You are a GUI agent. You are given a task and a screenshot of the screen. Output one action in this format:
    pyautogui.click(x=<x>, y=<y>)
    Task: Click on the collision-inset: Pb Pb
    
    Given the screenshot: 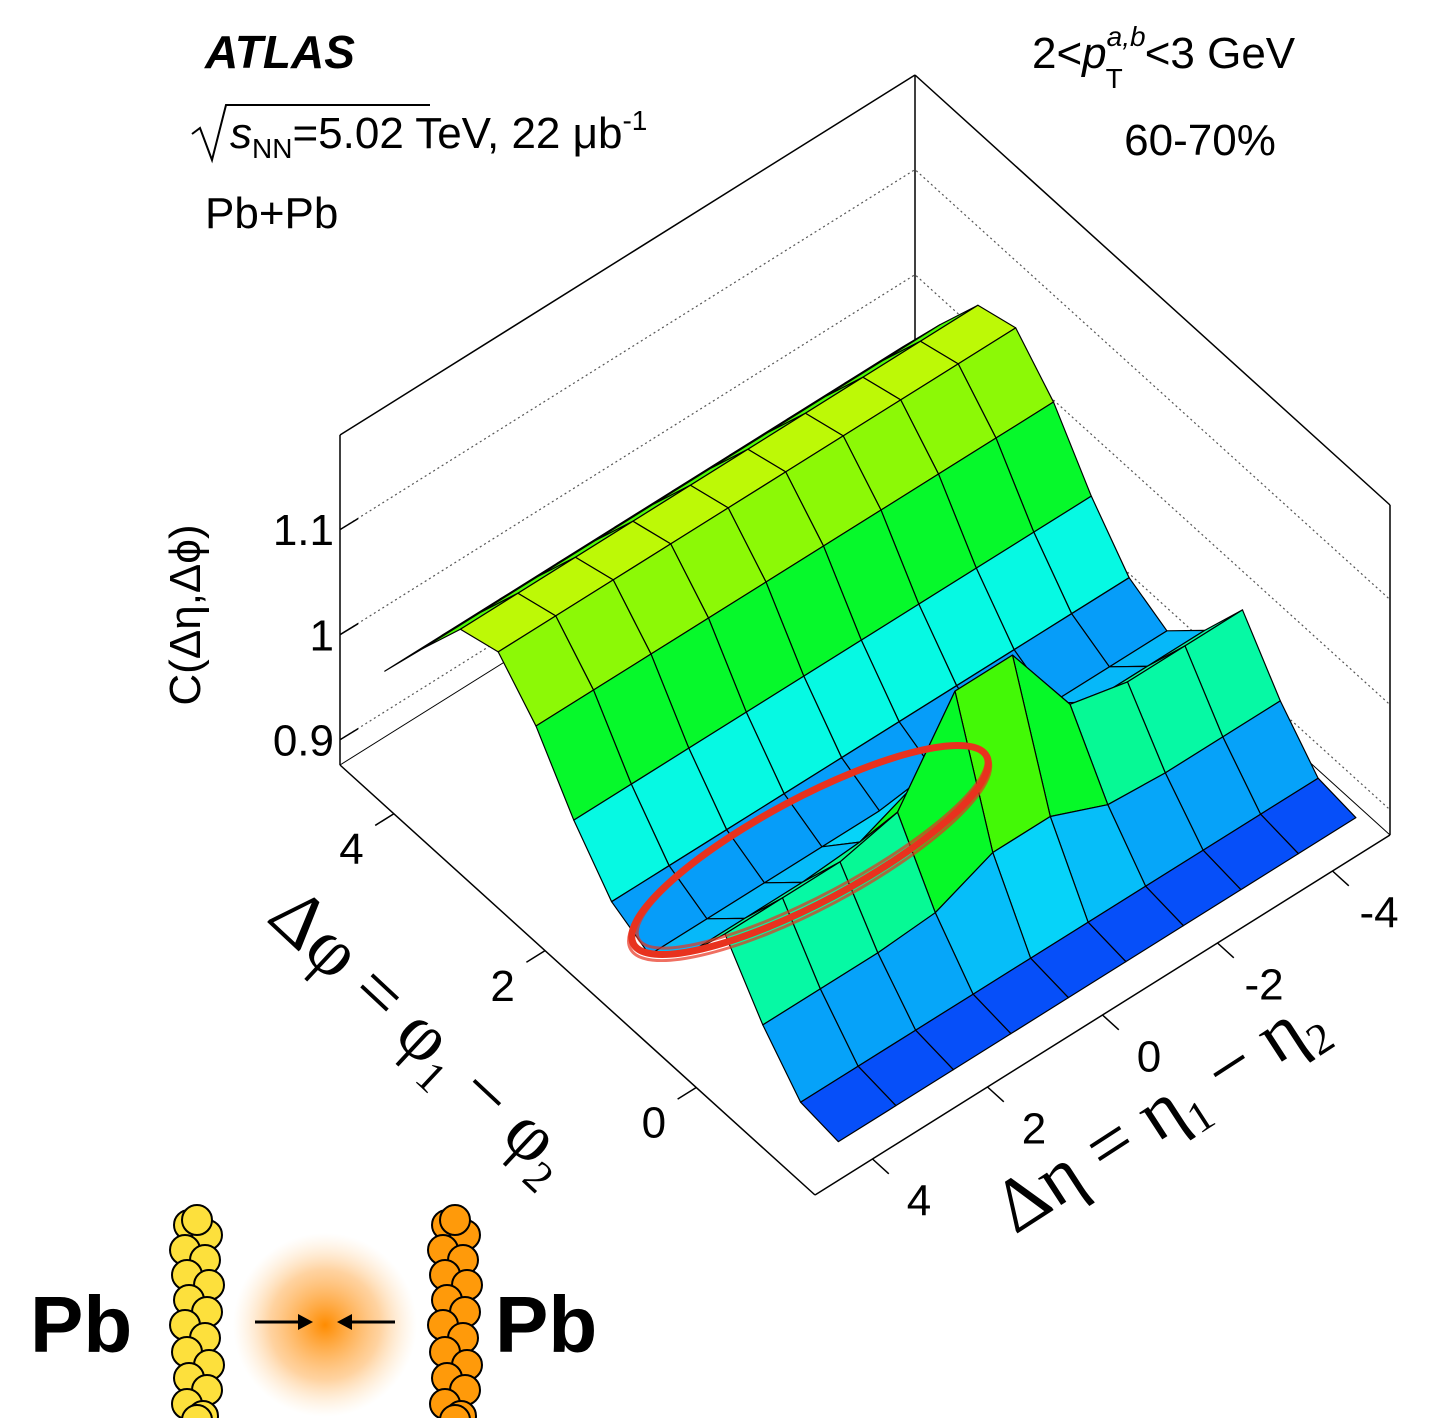 What is the action you would take?
    pyautogui.click(x=313, y=1311)
    